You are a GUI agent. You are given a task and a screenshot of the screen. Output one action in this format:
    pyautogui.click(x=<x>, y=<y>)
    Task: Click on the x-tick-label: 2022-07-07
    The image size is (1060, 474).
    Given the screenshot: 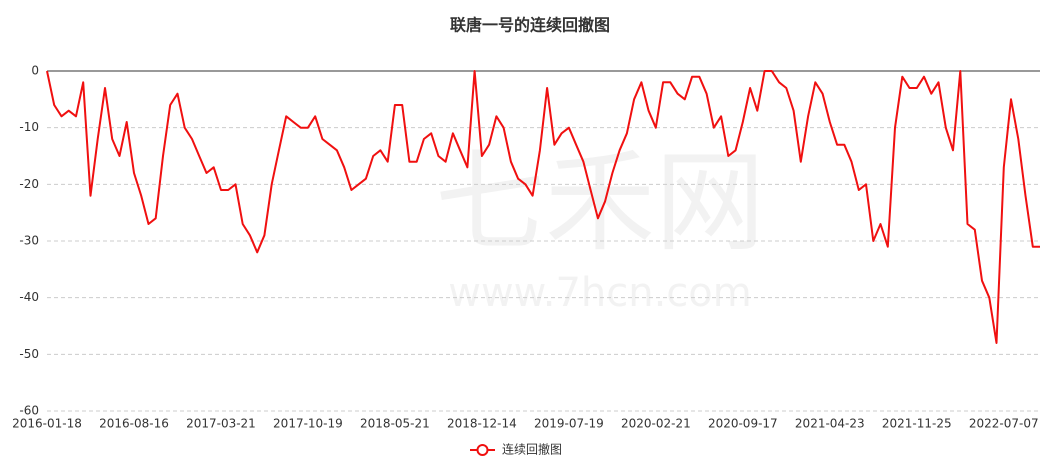 What is the action you would take?
    pyautogui.click(x=1004, y=424)
    